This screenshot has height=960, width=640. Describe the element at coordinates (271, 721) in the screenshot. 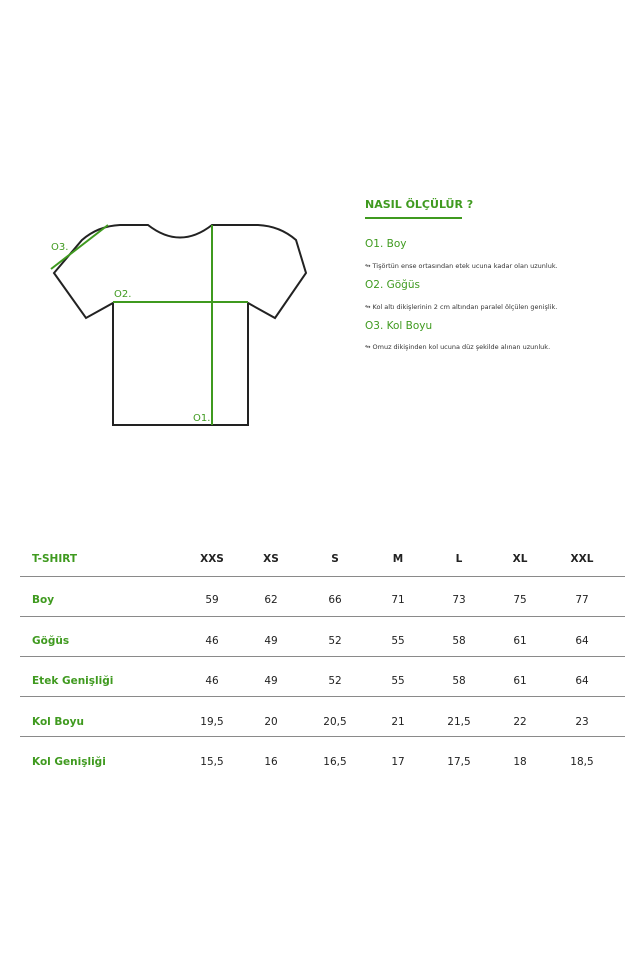

I see `table-cell: 20` at that location.